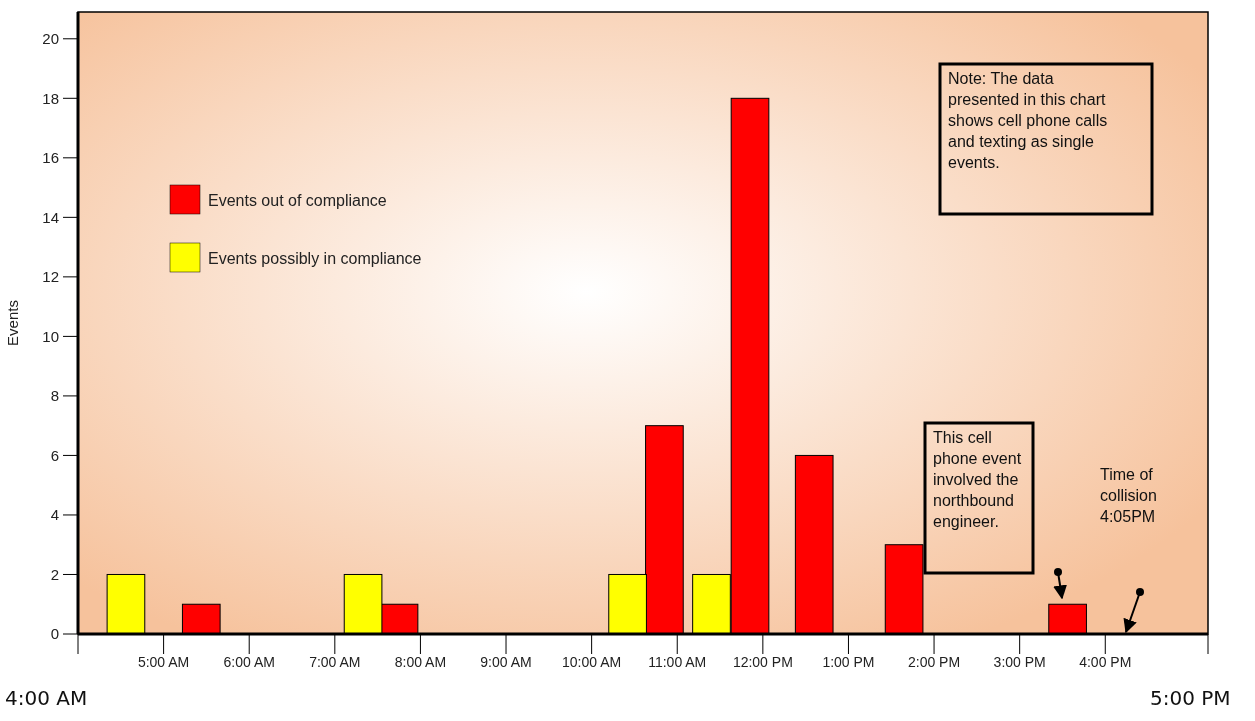  What do you see at coordinates (297, 200) in the screenshot?
I see `legend-label: Events out of compliance` at bounding box center [297, 200].